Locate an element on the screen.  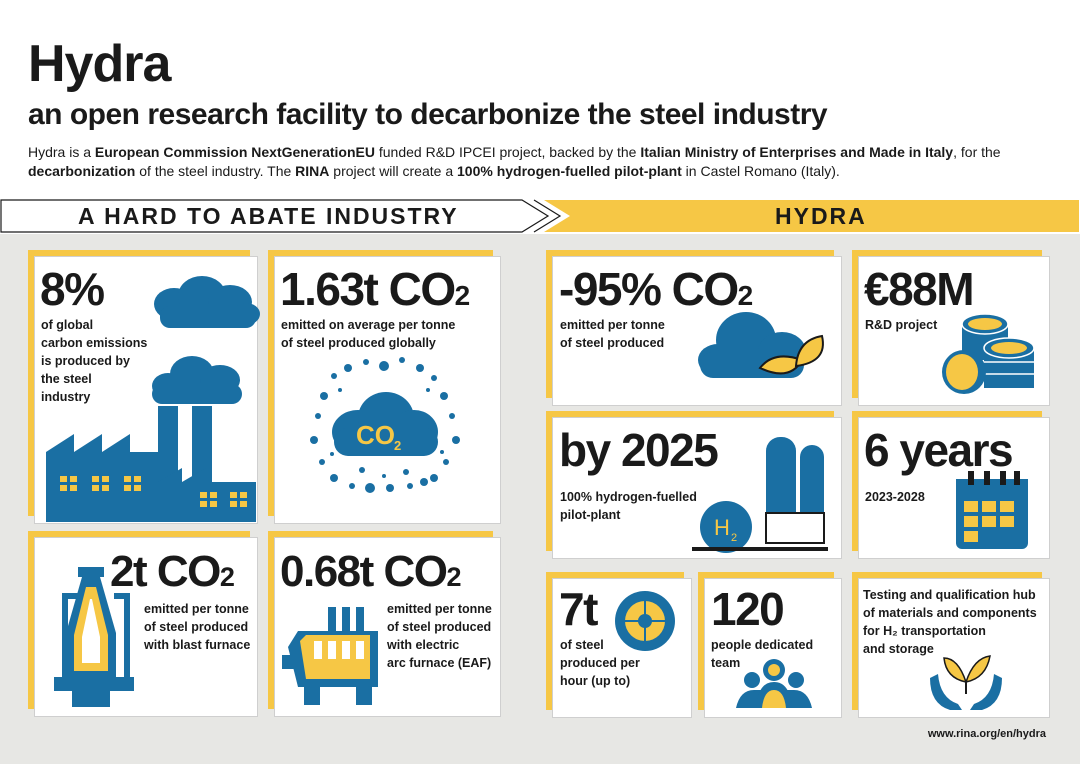
cloud-leaves-icon is located at coordinates (761, 345).